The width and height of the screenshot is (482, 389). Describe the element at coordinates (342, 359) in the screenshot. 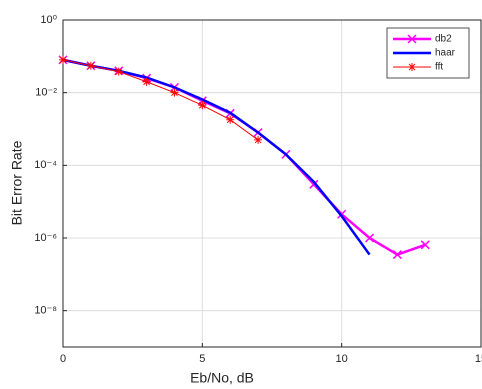

I see `x-tick-label: 10` at that location.